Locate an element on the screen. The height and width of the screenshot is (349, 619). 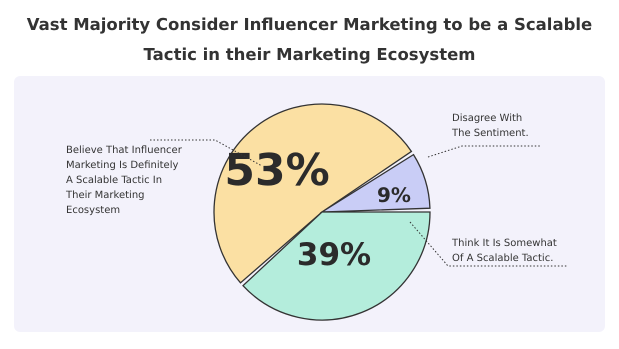
slice-label: Disagree With The Sentiment. is located at coordinates (490, 126).